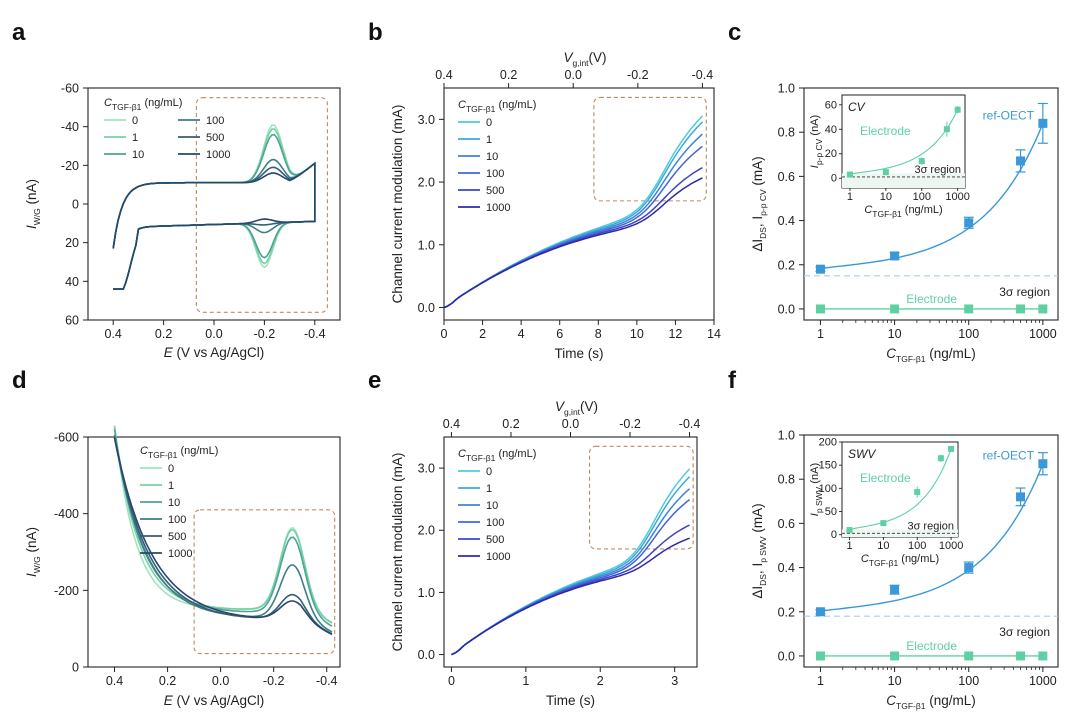  I want to click on panel-c-inset-ylabel-part-0: I, so click(815, 166).